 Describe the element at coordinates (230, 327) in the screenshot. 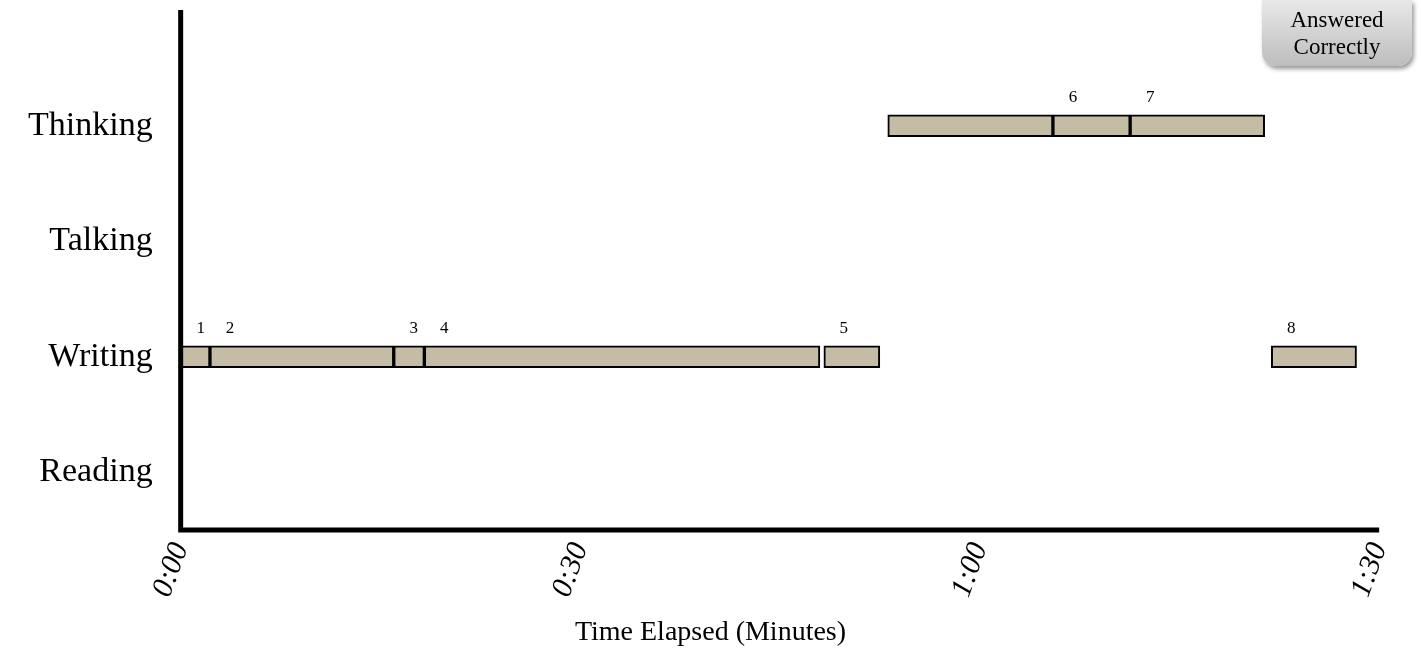

I see `annotation: 2` at that location.